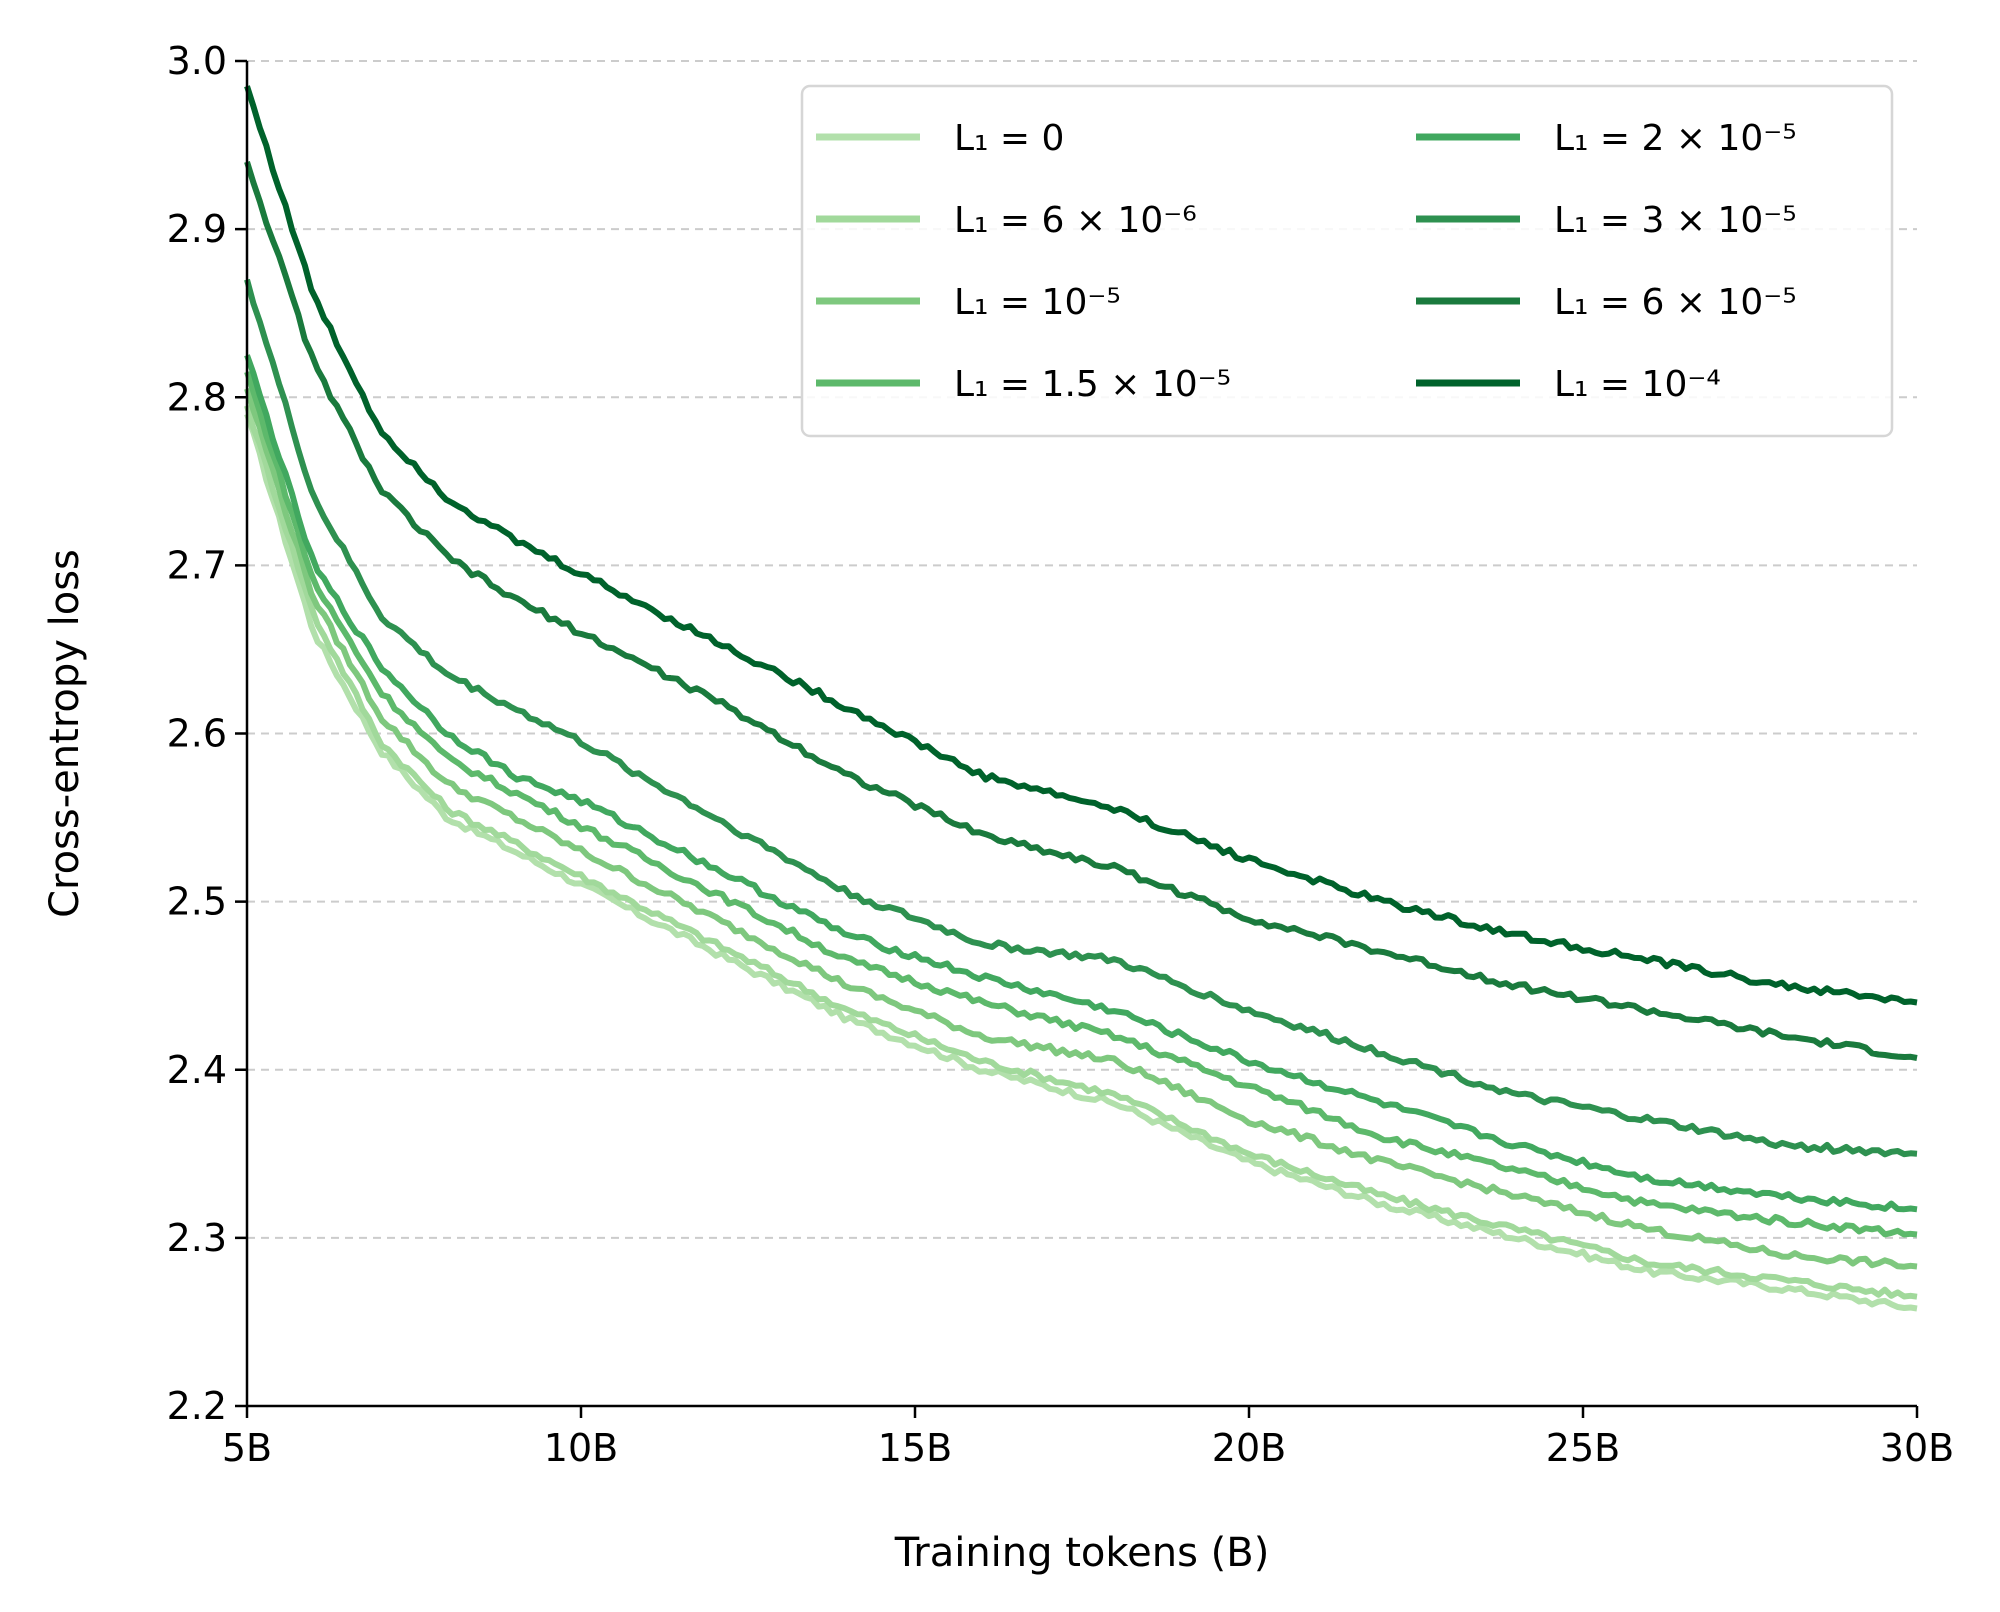 The image size is (2000, 1612). I want to click on legend-label: L₁ = 6 × 10⁻⁵, so click(1675, 302).